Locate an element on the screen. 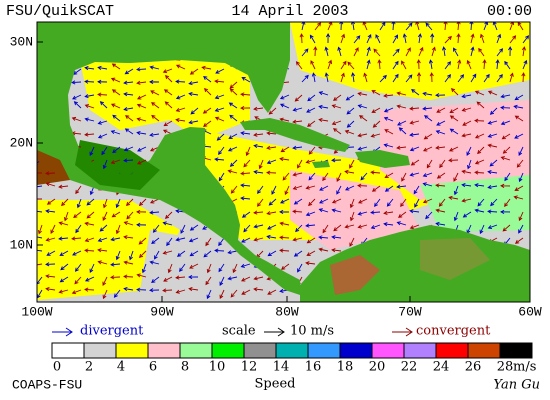 Image resolution: width=550 pixels, height=400 pixels. header-date: 14 April 2003 is located at coordinates (289, 11).